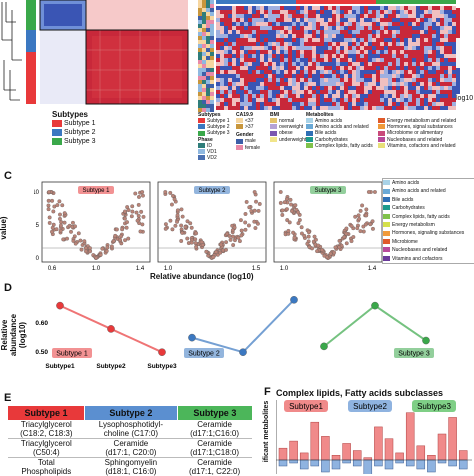 The image size is (474, 476). Describe the element at coordinates (389, 464) in the screenshot. I see `bar-down` at that location.